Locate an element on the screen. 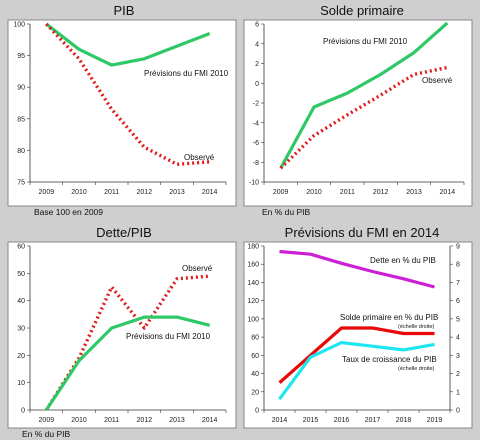 This screenshot has width=480, height=440. solde-xtick-label: 2009 is located at coordinates (281, 192).